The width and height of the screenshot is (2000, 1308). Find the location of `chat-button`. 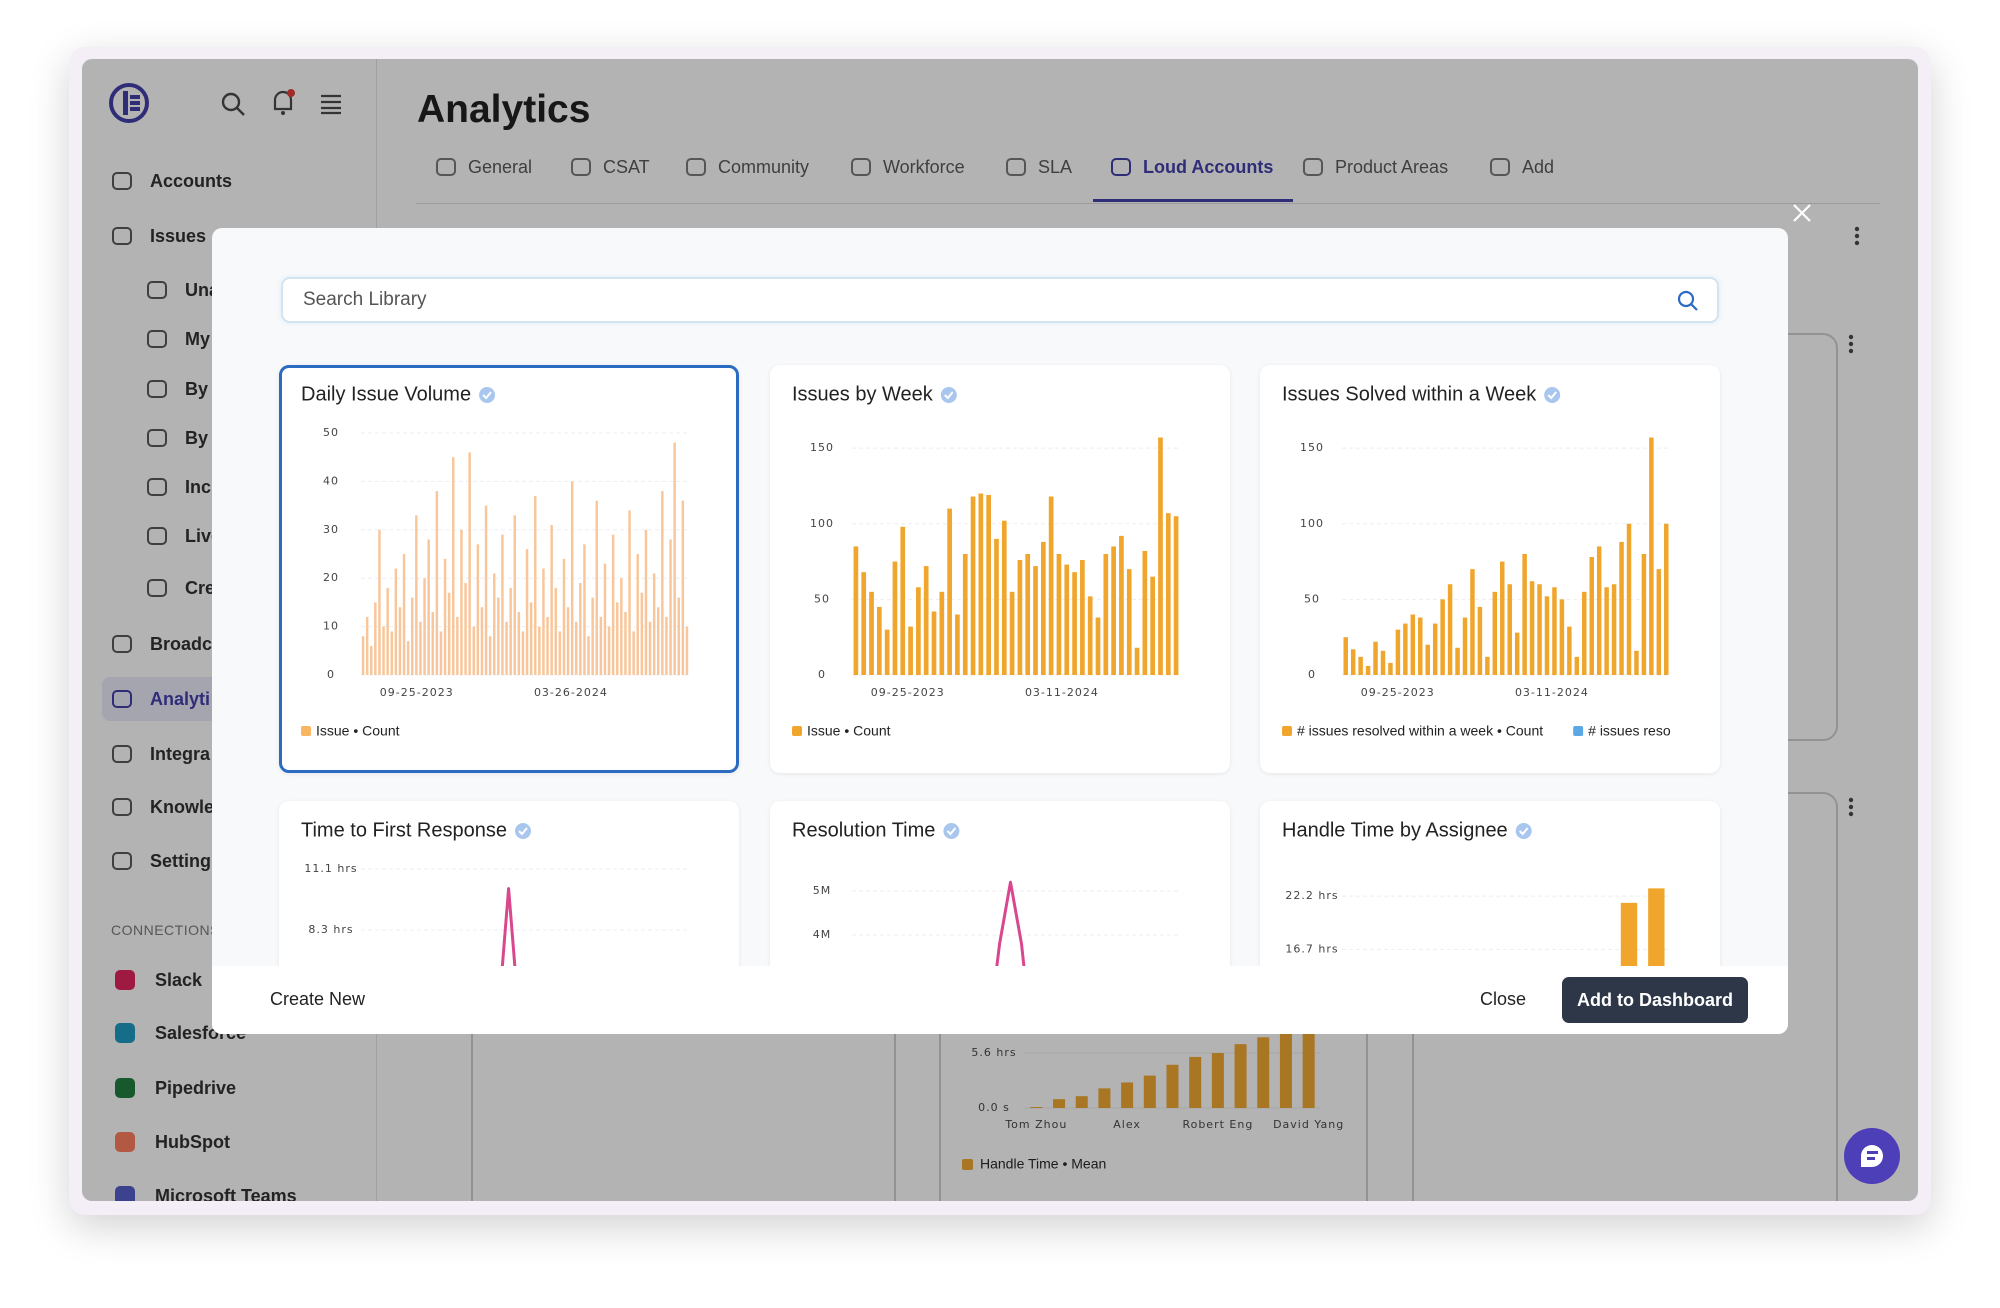

chat-button is located at coordinates (1872, 1156).